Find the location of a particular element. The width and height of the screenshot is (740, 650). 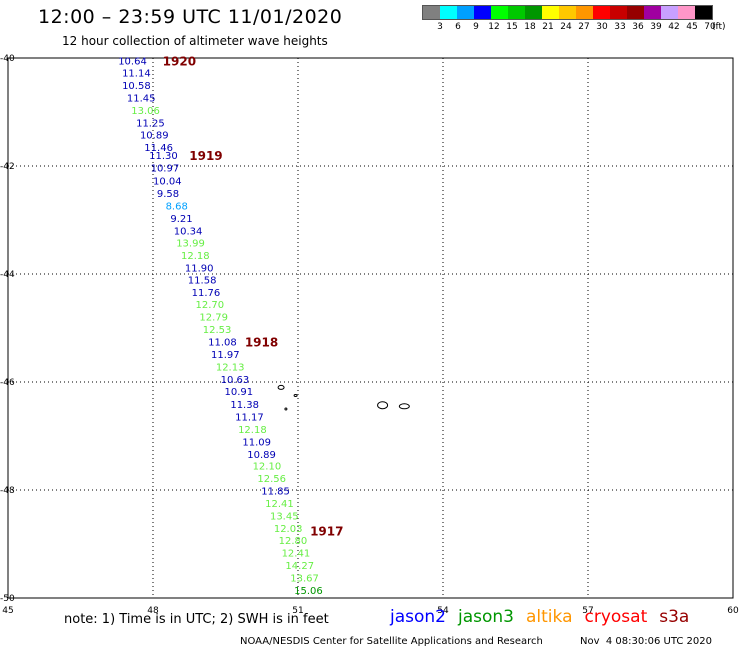

generated-timestamp: Nov 4 08:30:06 UTC 2020 is located at coordinates (646, 641).